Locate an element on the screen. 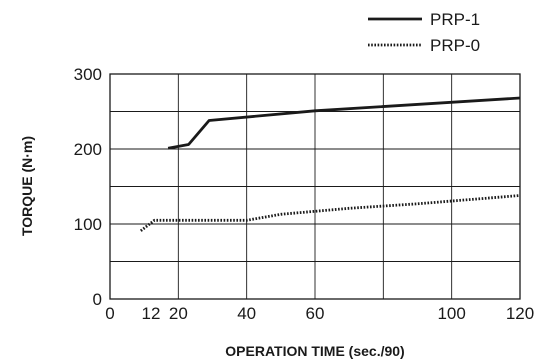  y-tick-label: 0 is located at coordinates (97, 299).